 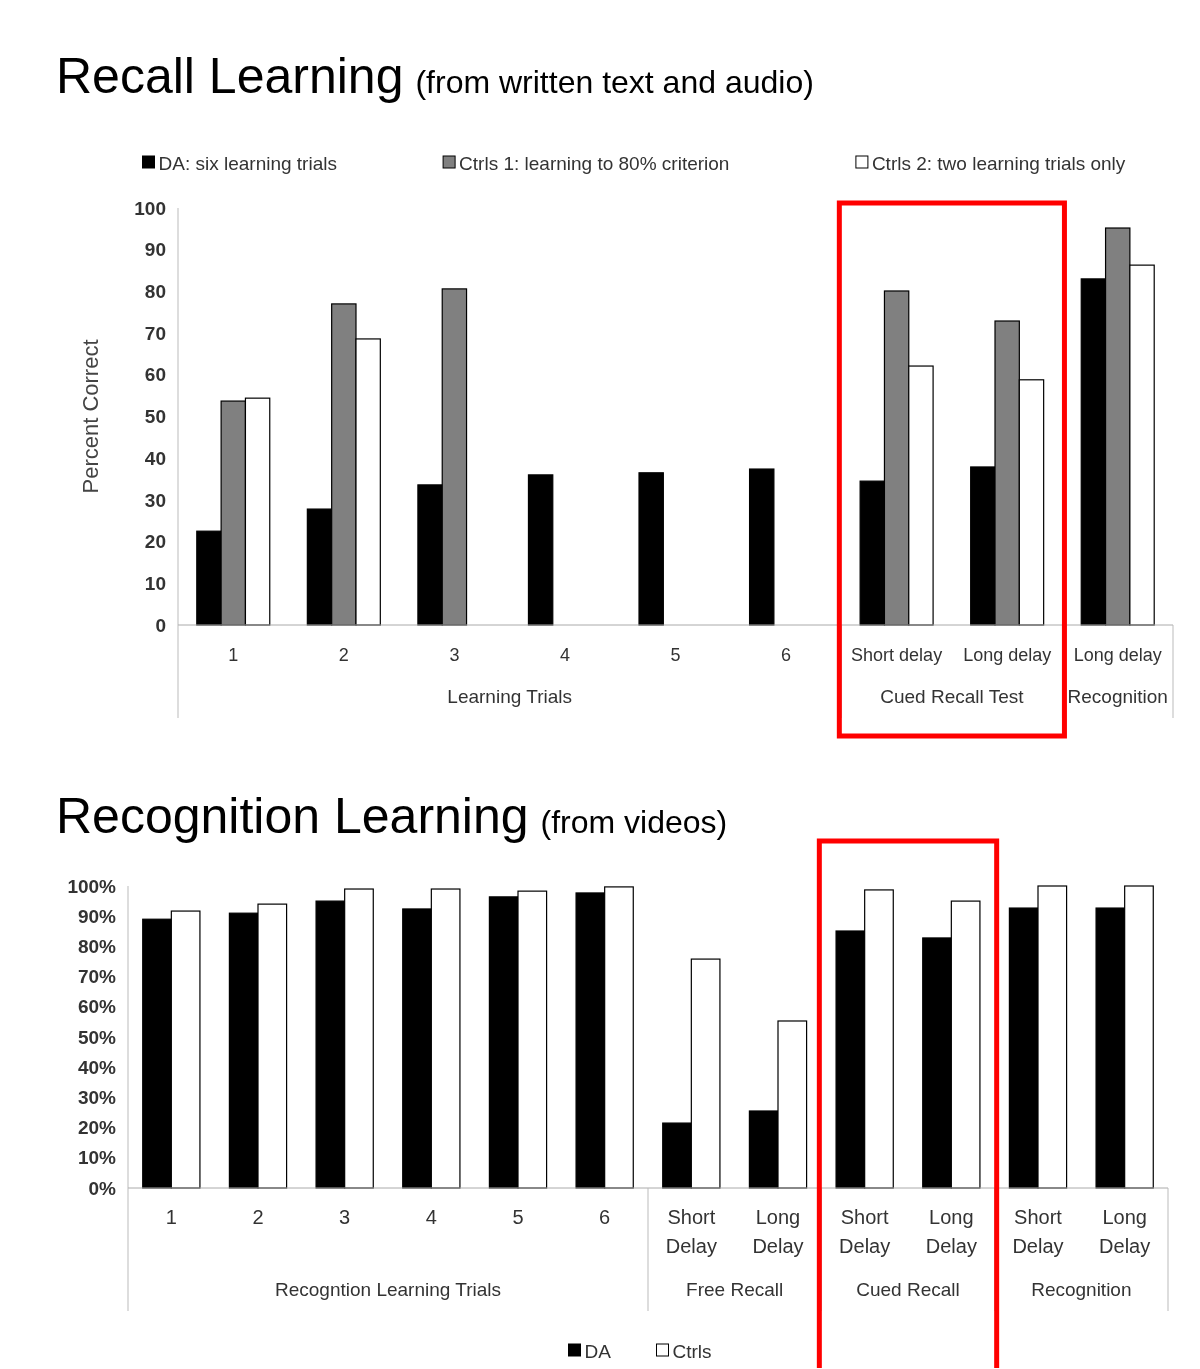 What do you see at coordinates (155, 333) in the screenshot?
I see `y-tick-label: 70` at bounding box center [155, 333].